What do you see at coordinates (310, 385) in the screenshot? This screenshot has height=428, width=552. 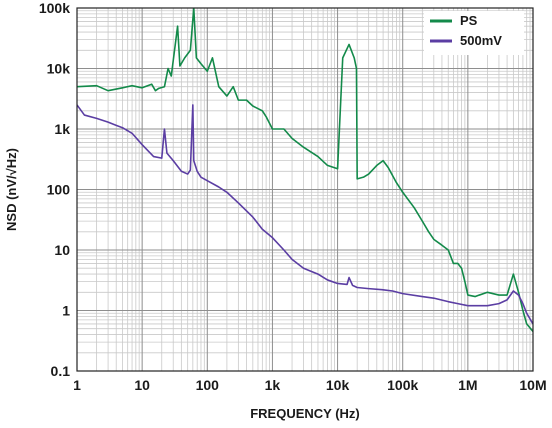 I see `x-tick-labels: 1 10 100 1k 10k 100k 1M 10M` at bounding box center [310, 385].